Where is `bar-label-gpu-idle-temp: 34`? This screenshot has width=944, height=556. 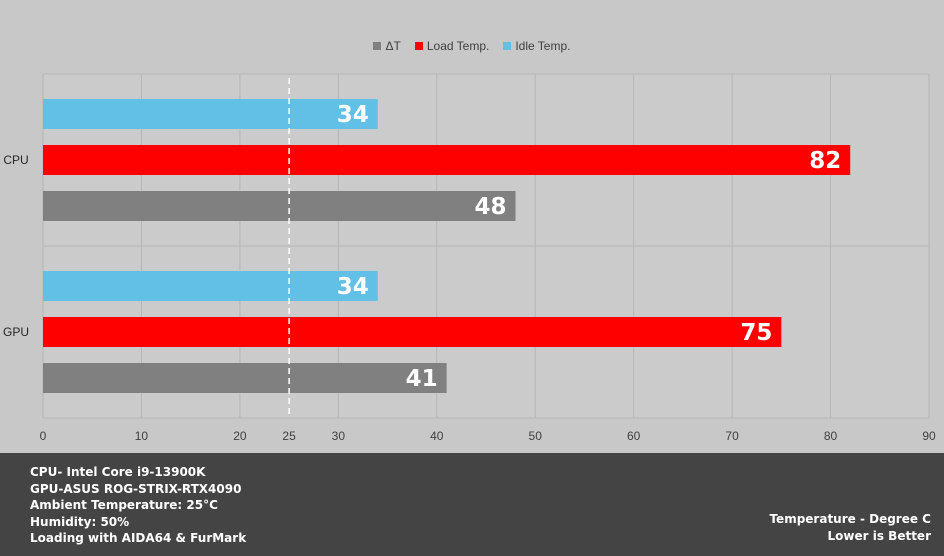
bar-label-gpu-idle-temp: 34 is located at coordinates (353, 287).